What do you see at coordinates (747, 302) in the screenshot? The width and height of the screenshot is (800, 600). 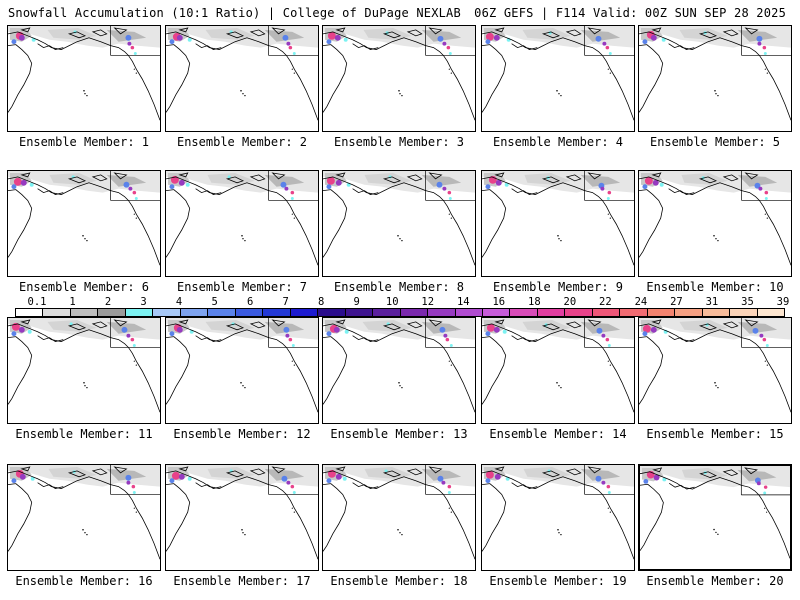 I see `colorbar-tick-label: 35` at bounding box center [747, 302].